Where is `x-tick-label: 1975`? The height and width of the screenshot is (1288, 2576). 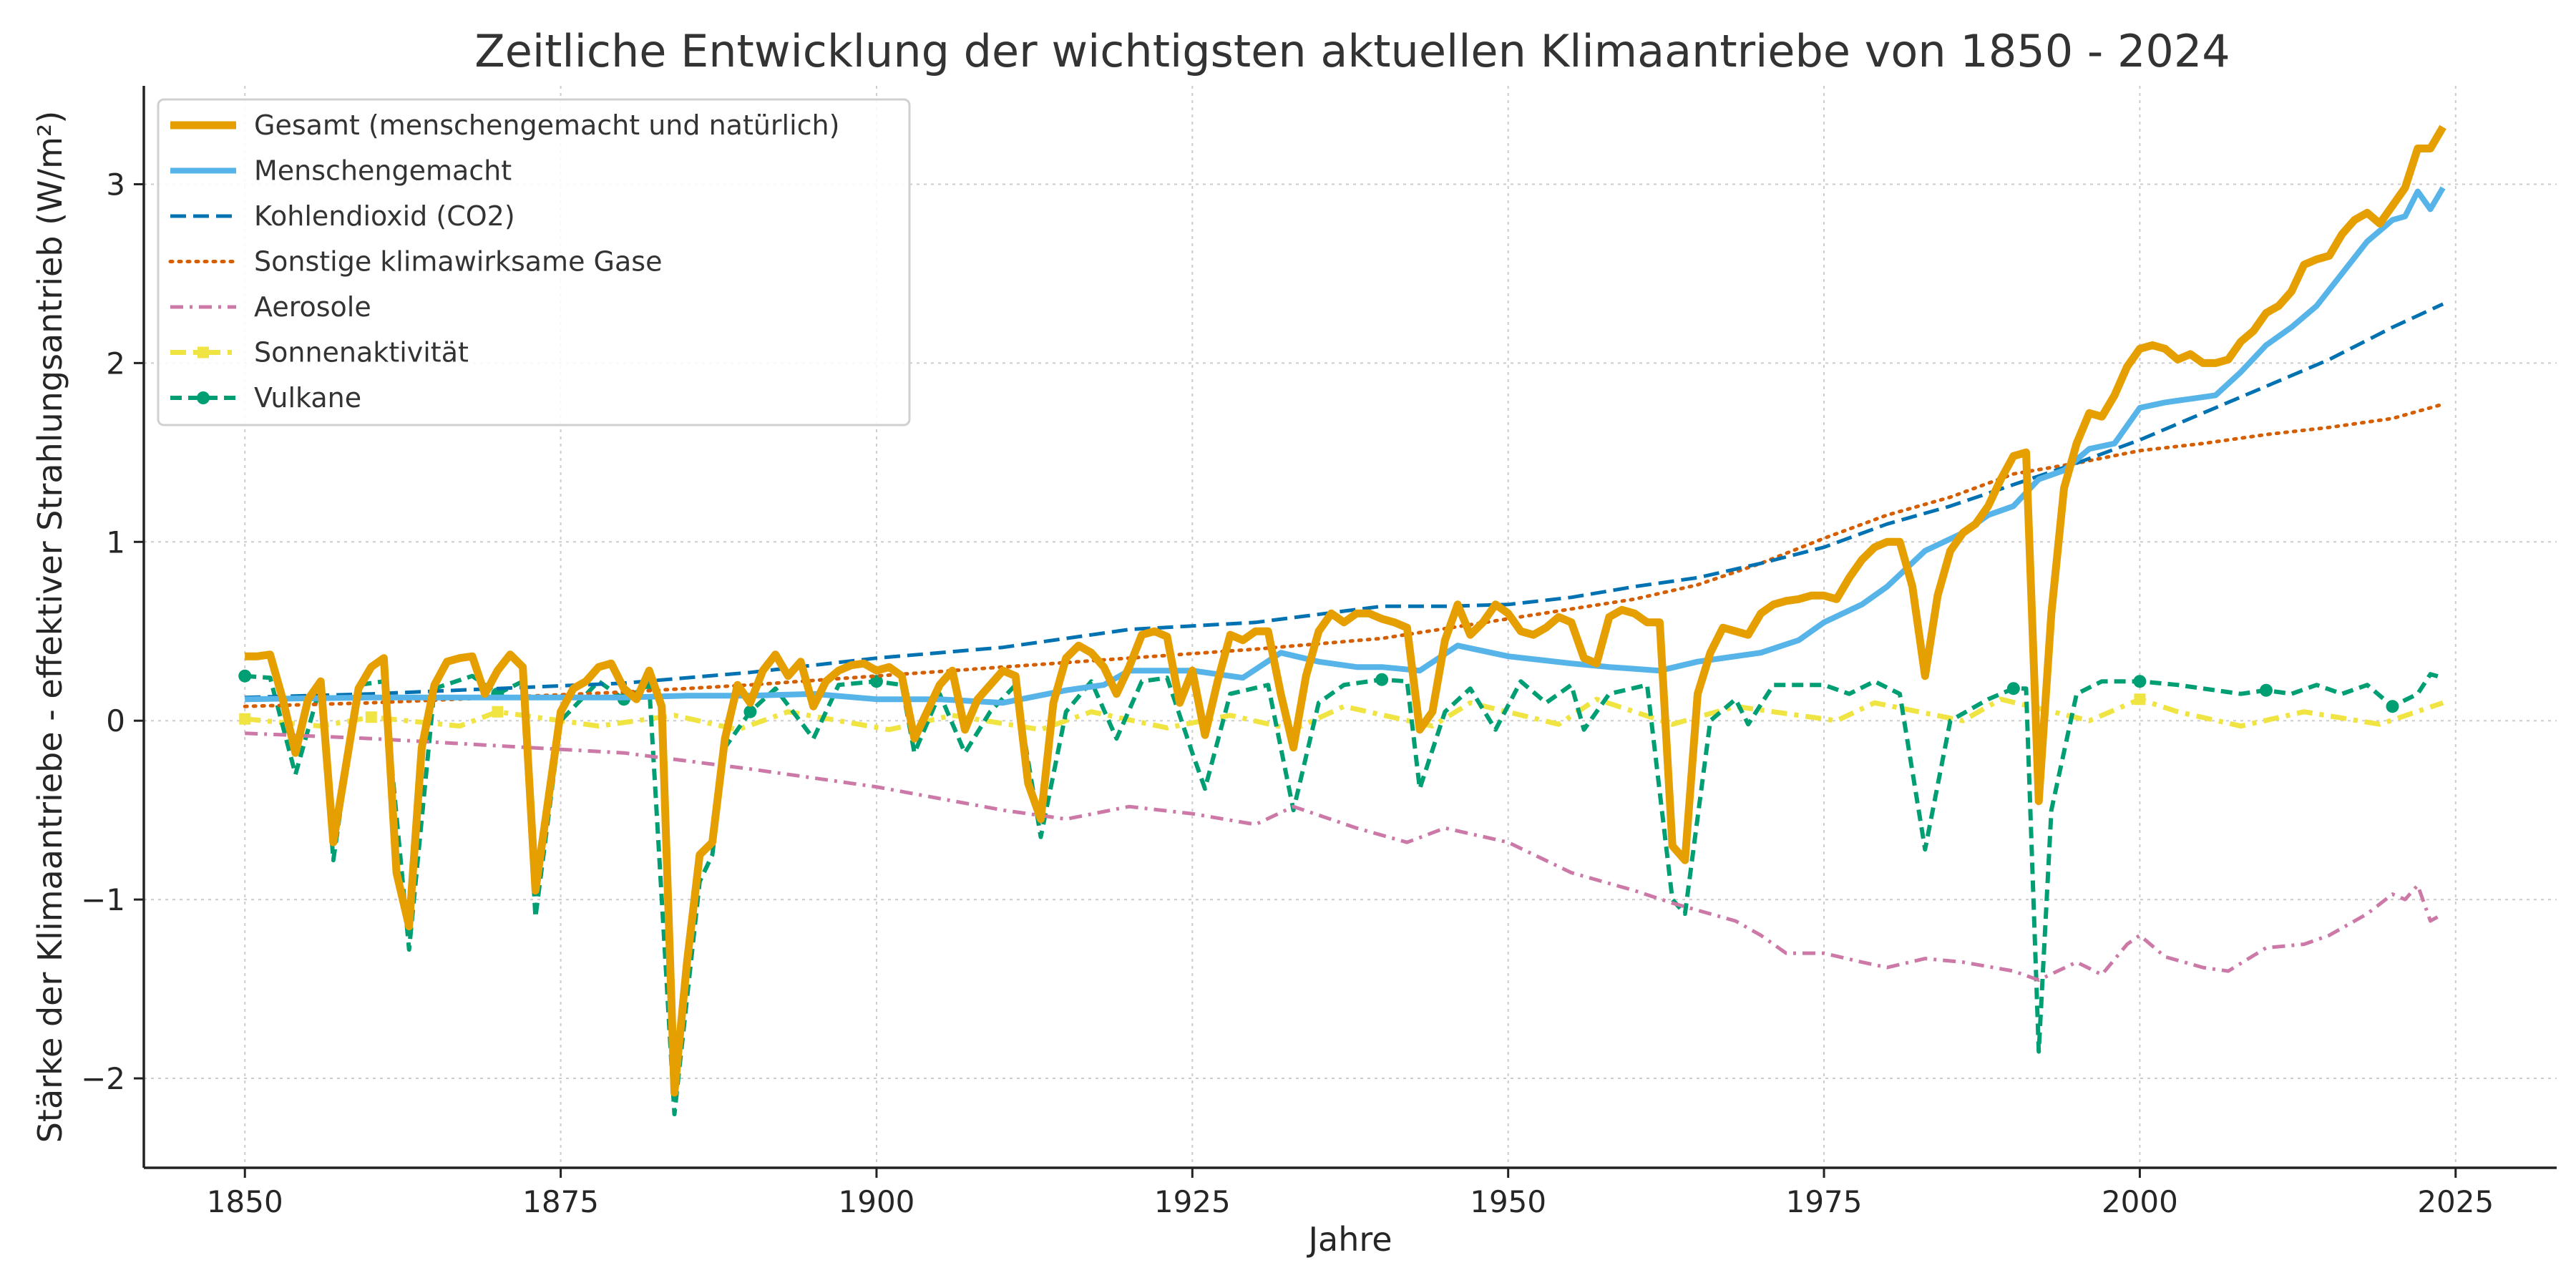 x-tick-label: 1975 is located at coordinates (1824, 1201).